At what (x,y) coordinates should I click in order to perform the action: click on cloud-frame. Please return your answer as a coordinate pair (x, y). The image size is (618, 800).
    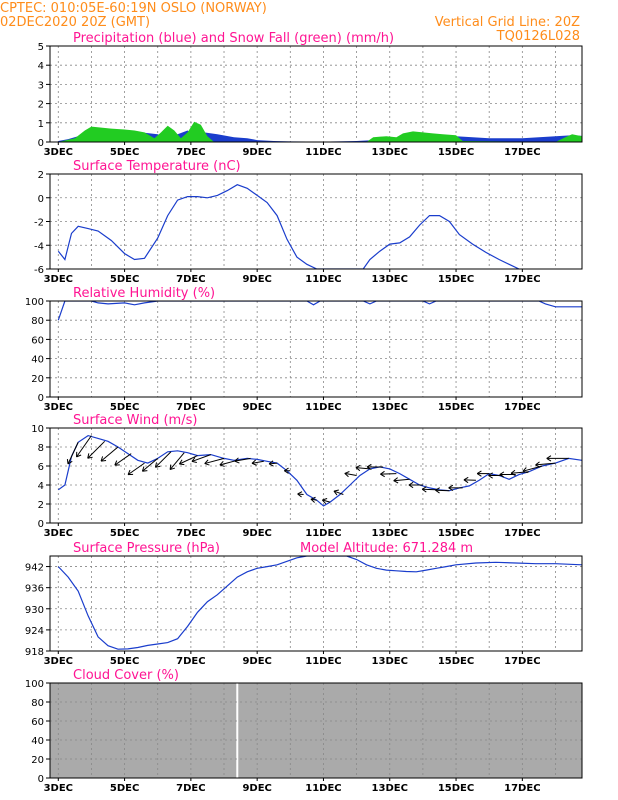
    Looking at the image, I should click on (316, 730).